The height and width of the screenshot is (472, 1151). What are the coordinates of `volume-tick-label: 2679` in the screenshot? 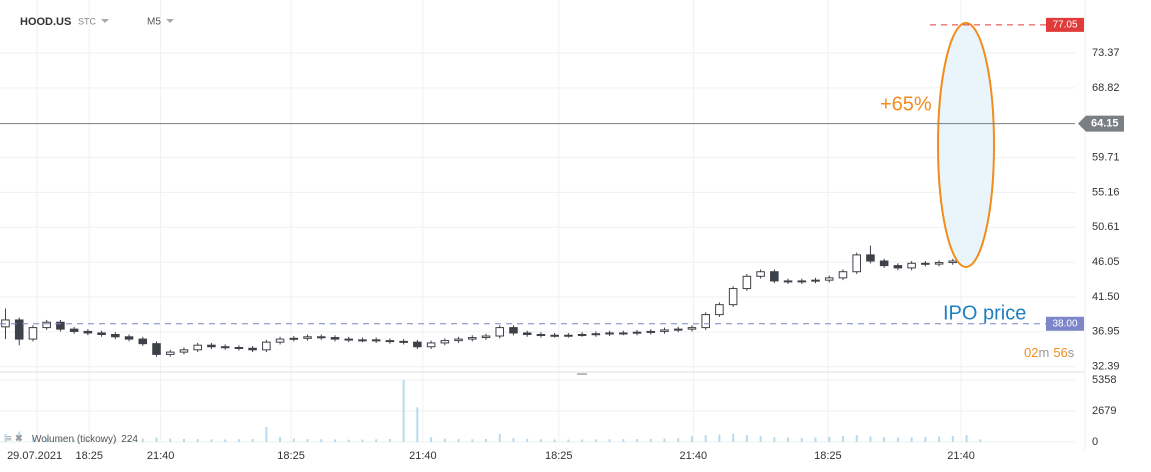 It's located at (1104, 411).